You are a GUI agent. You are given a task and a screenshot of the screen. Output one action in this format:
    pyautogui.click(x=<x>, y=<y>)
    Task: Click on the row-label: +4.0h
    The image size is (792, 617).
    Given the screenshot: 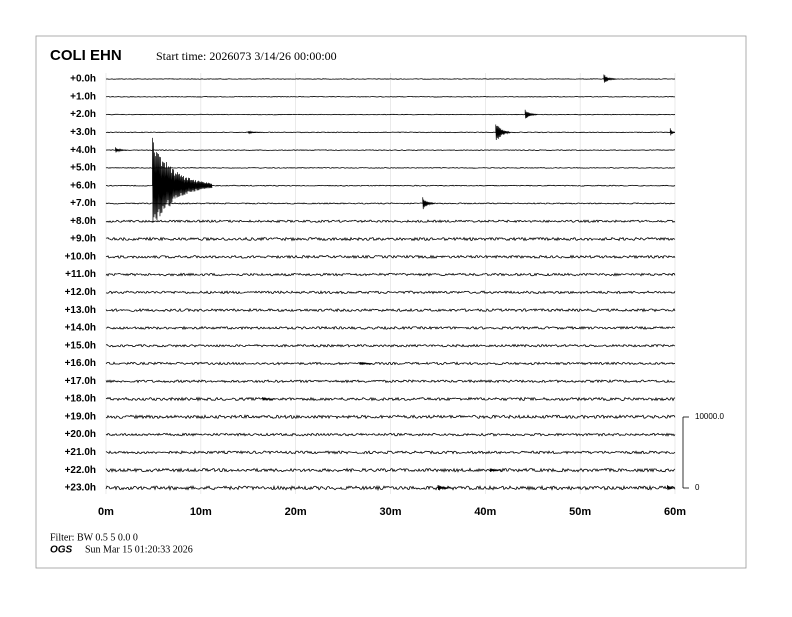 What is the action you would take?
    pyautogui.click(x=83, y=150)
    